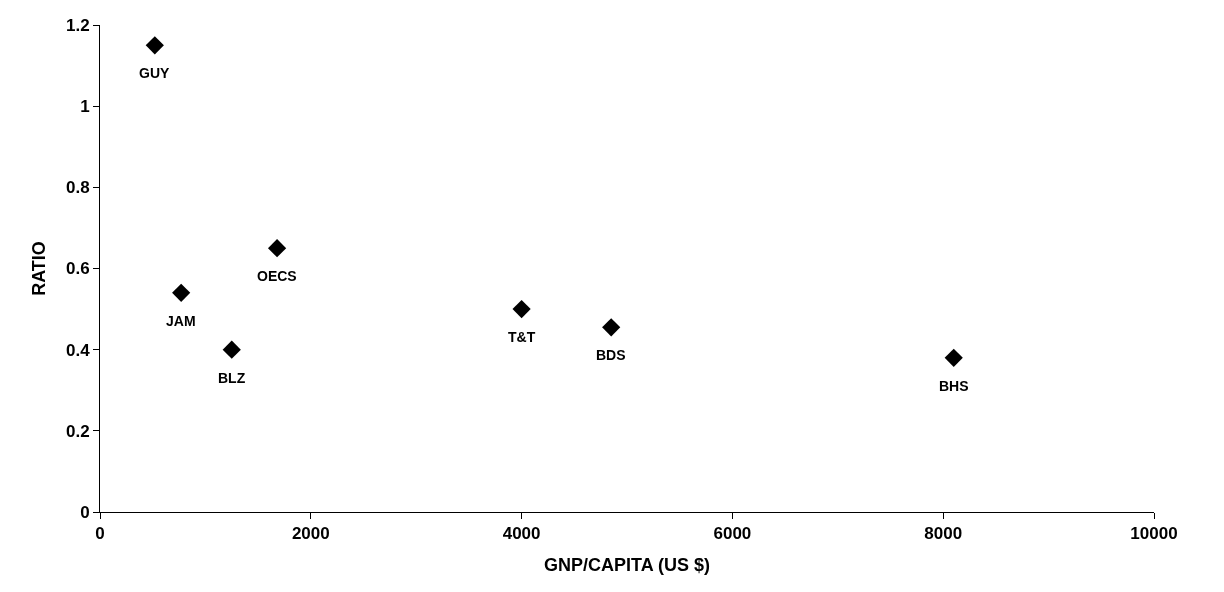 This screenshot has width=1224, height=592. I want to click on annotation: OECS, so click(277, 276).